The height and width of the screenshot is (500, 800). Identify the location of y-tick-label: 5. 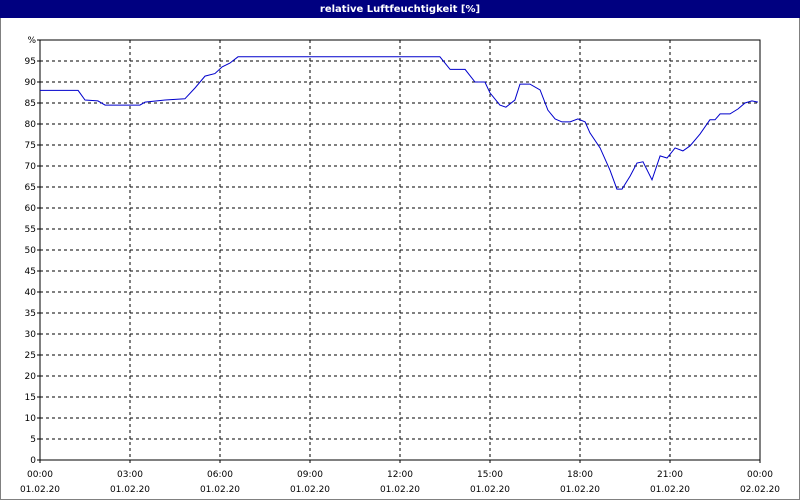
(33, 440).